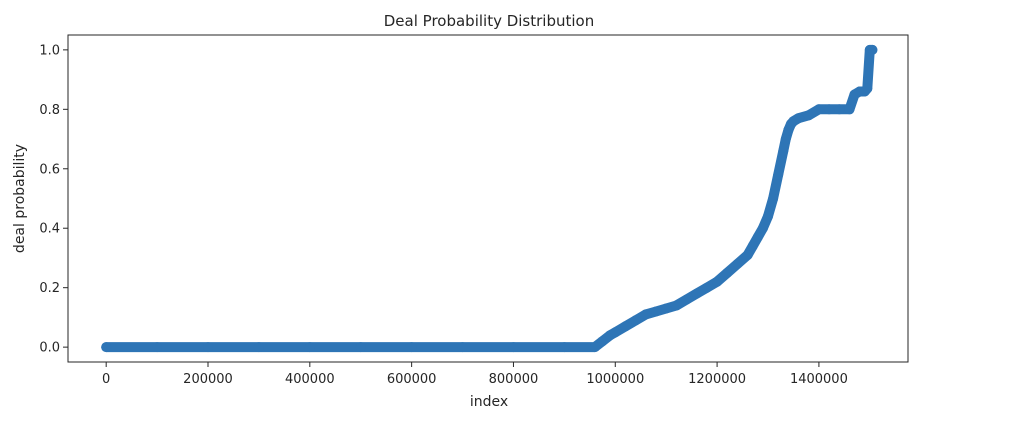  Describe the element at coordinates (819, 379) in the screenshot. I see `x-tick-label: 1400000` at that location.